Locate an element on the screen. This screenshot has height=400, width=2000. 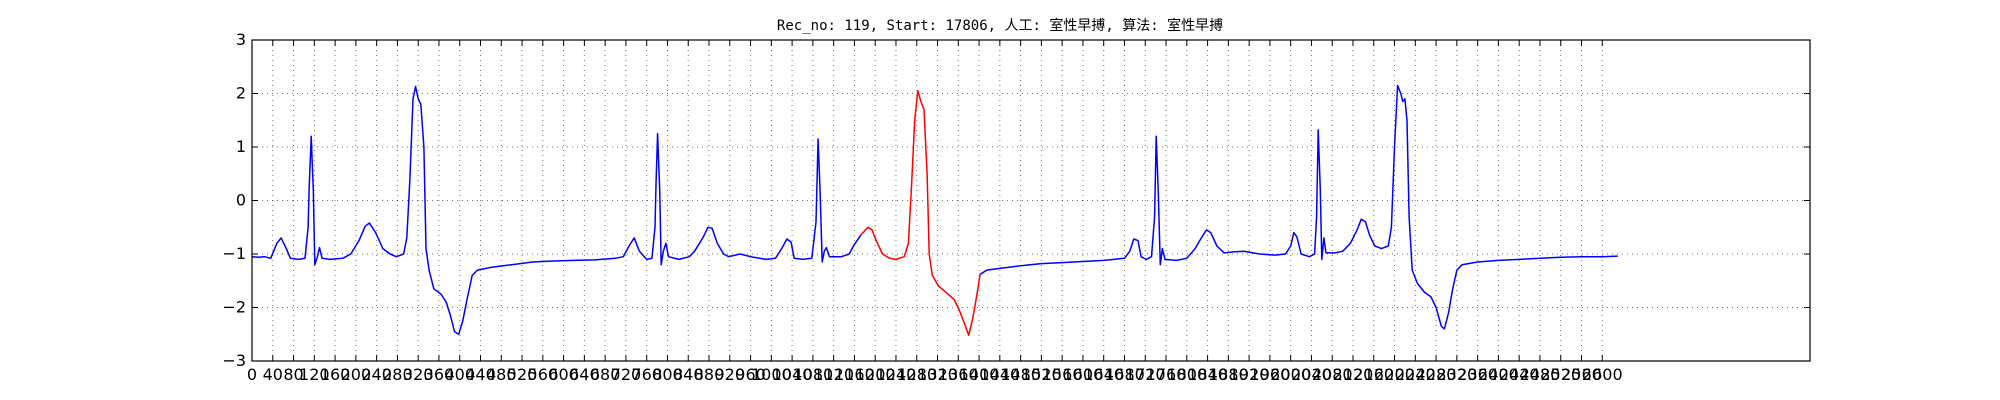
x-tick-label: 2360 is located at coordinates (1477, 374).